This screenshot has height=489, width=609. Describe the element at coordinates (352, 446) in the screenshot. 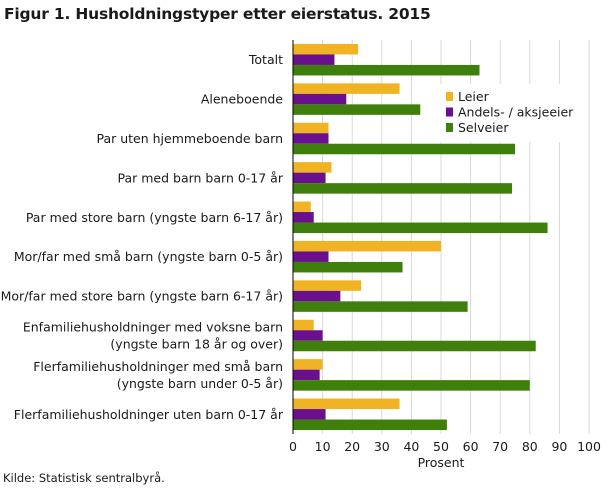

I see `x-tick-label: 20` at that location.